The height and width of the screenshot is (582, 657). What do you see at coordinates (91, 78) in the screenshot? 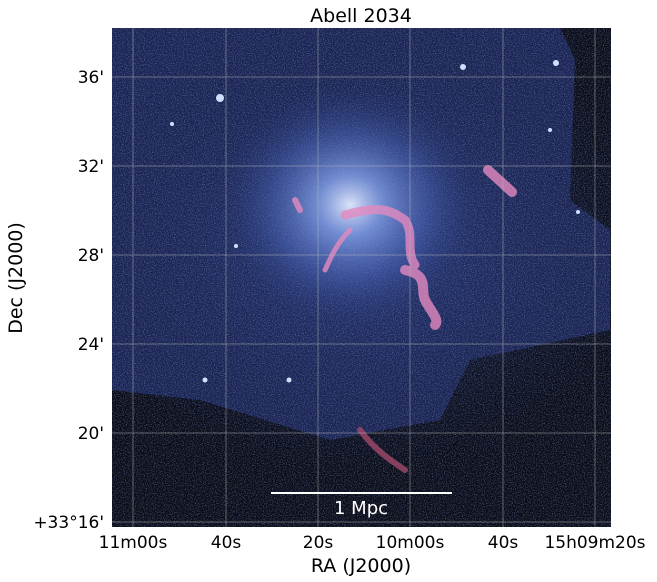
I see `y-tick-label: 36'` at bounding box center [91, 78].